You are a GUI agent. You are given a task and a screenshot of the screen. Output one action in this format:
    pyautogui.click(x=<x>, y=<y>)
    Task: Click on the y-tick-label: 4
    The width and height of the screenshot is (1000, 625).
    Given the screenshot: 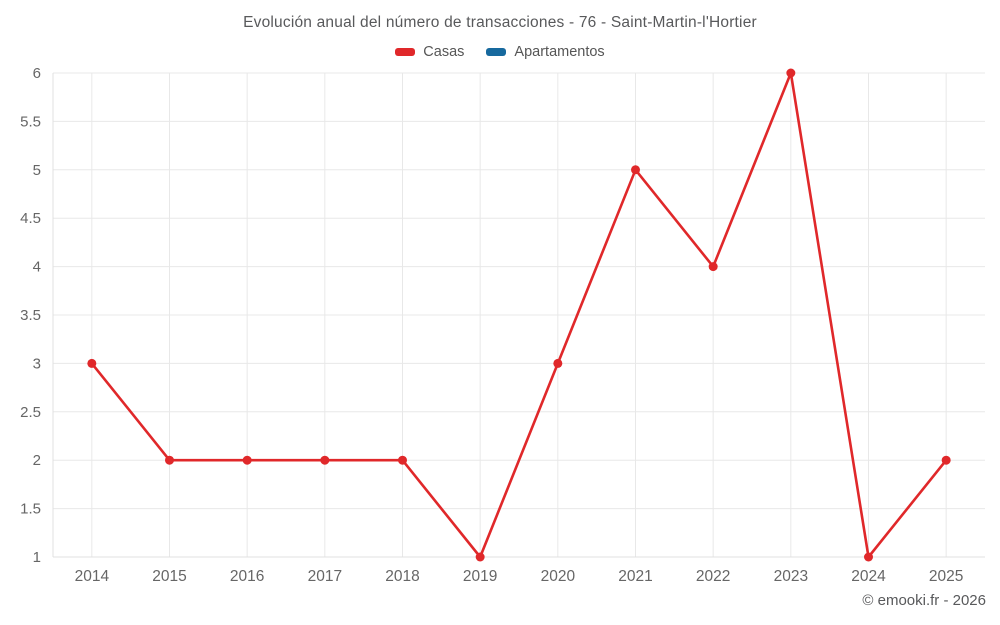 What is the action you would take?
    pyautogui.click(x=37, y=267)
    